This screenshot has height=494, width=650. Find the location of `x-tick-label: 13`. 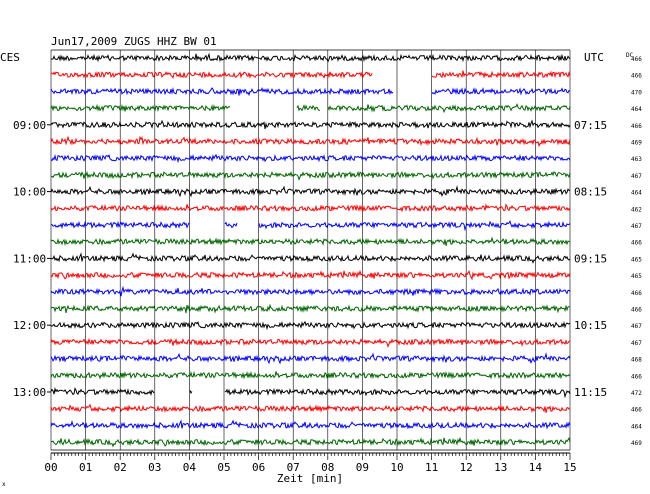

x-tick-label: 13 is located at coordinates (500, 467).